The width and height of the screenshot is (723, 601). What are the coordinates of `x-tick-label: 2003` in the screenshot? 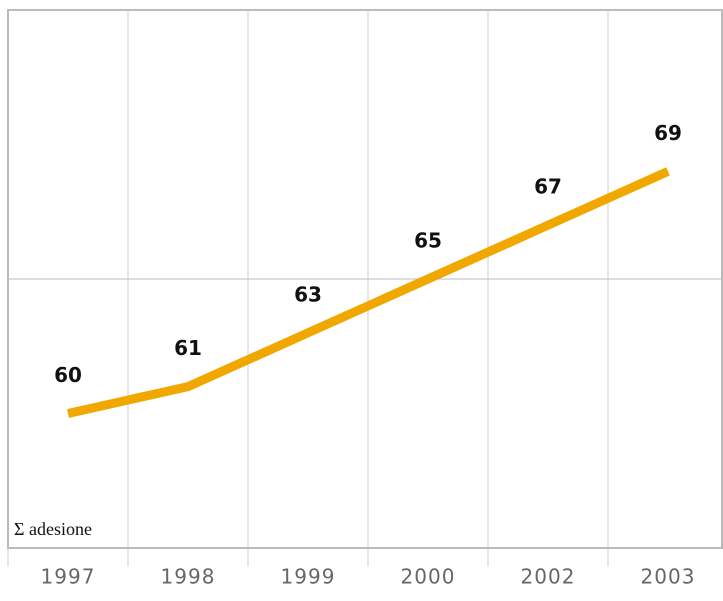 It's located at (668, 577).